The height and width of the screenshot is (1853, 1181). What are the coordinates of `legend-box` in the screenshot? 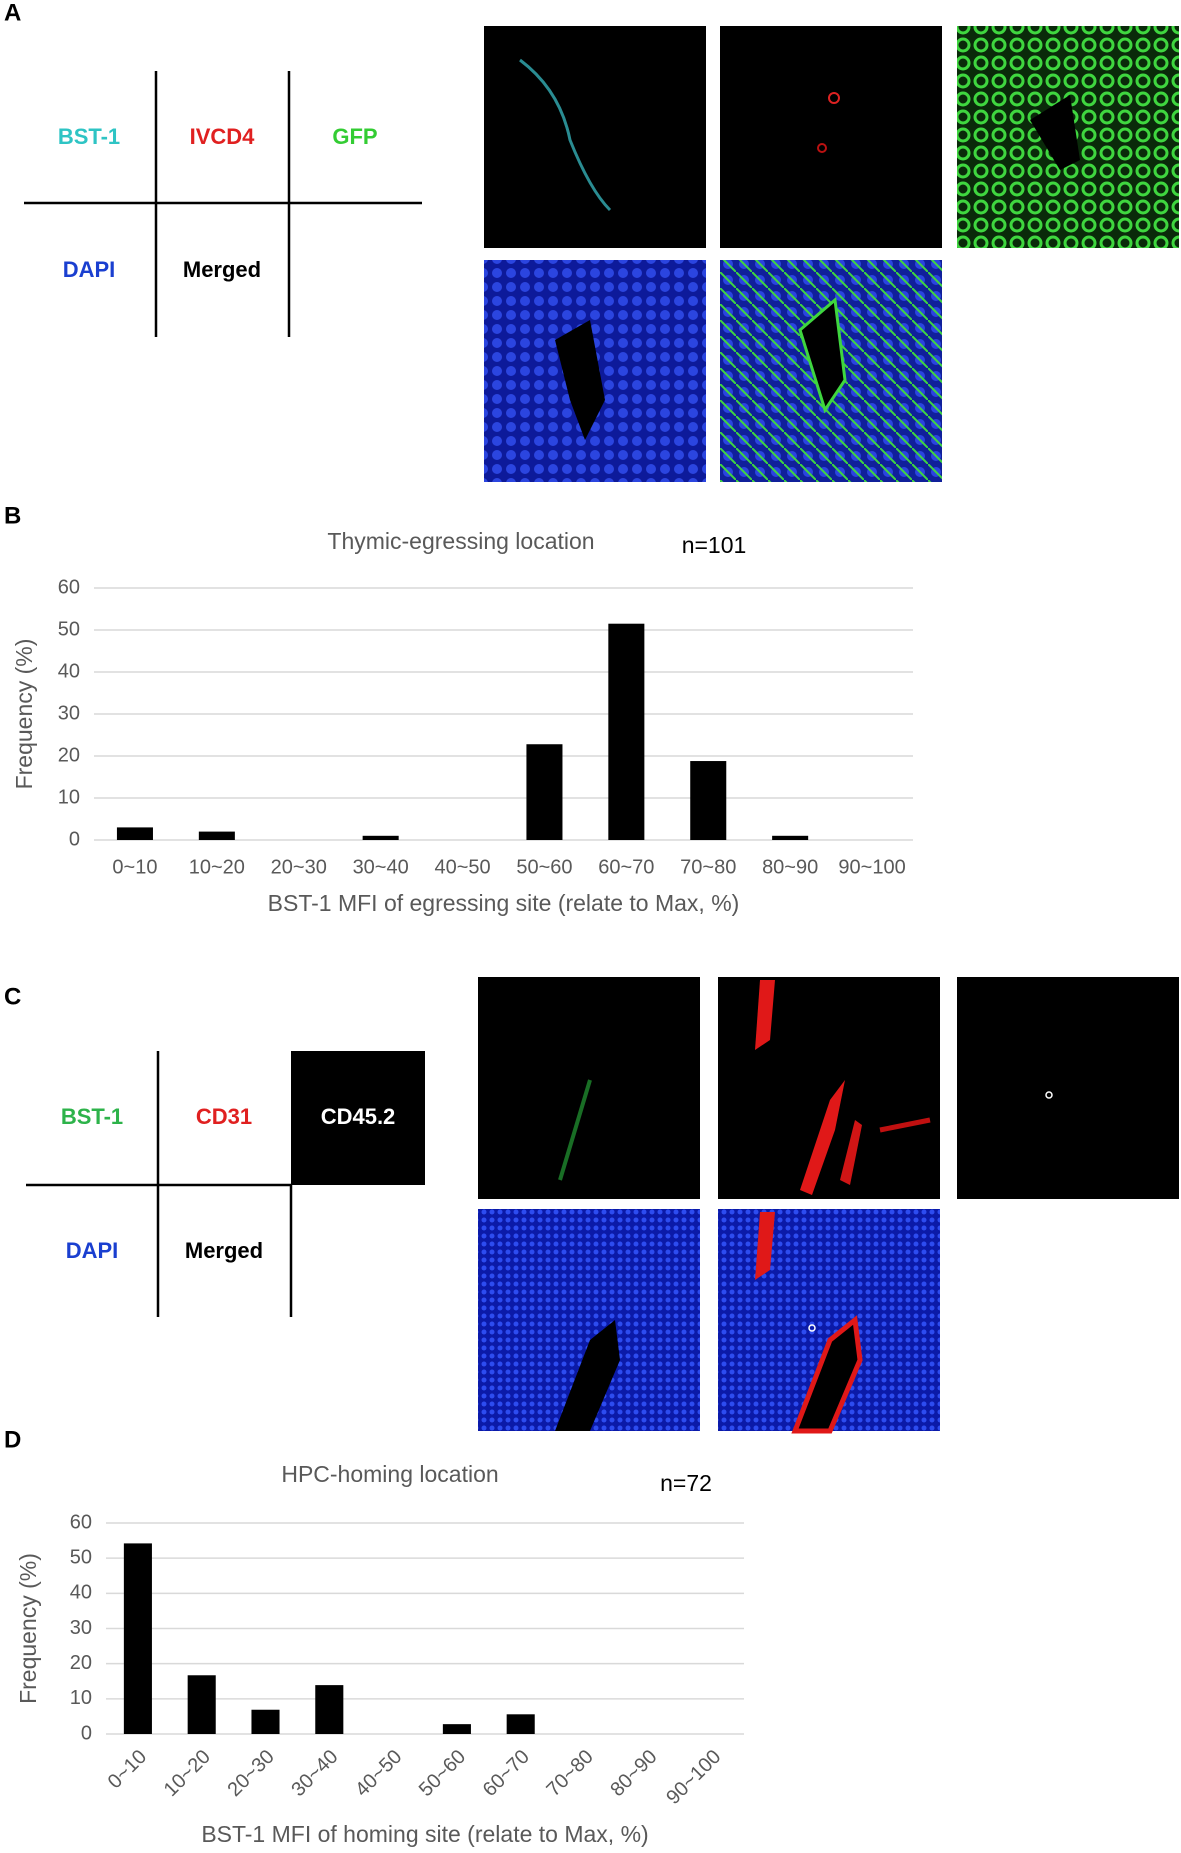 It's located at (358, 1118).